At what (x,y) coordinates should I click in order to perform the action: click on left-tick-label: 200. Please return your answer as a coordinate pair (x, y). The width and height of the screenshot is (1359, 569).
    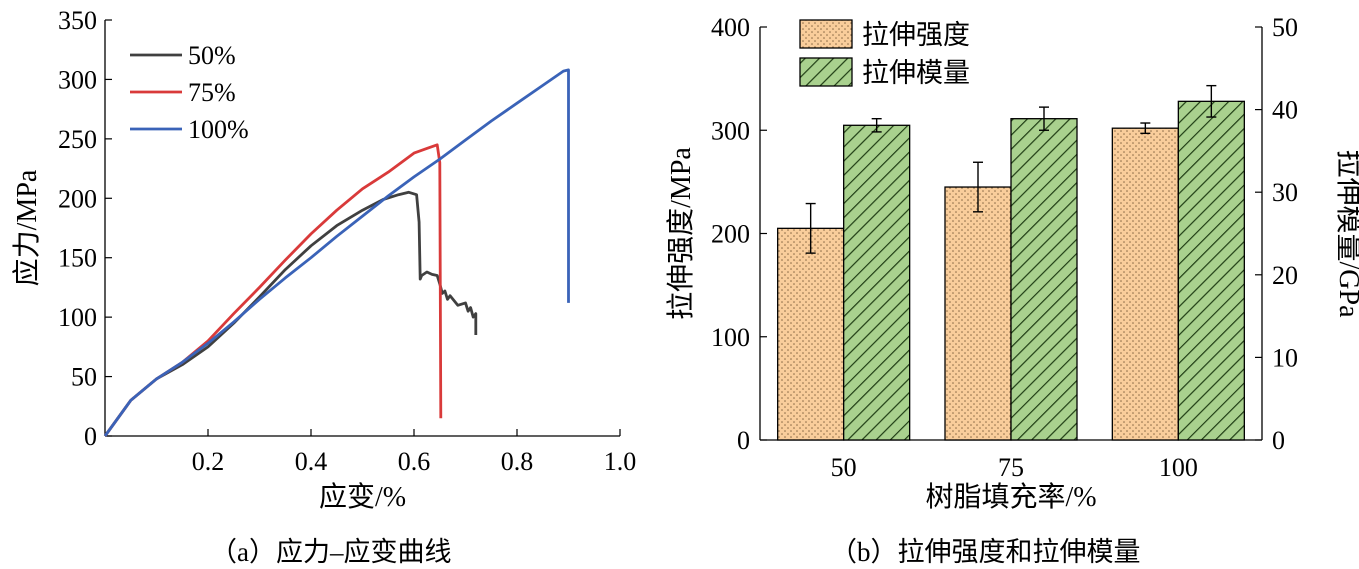
    Looking at the image, I should click on (730, 234).